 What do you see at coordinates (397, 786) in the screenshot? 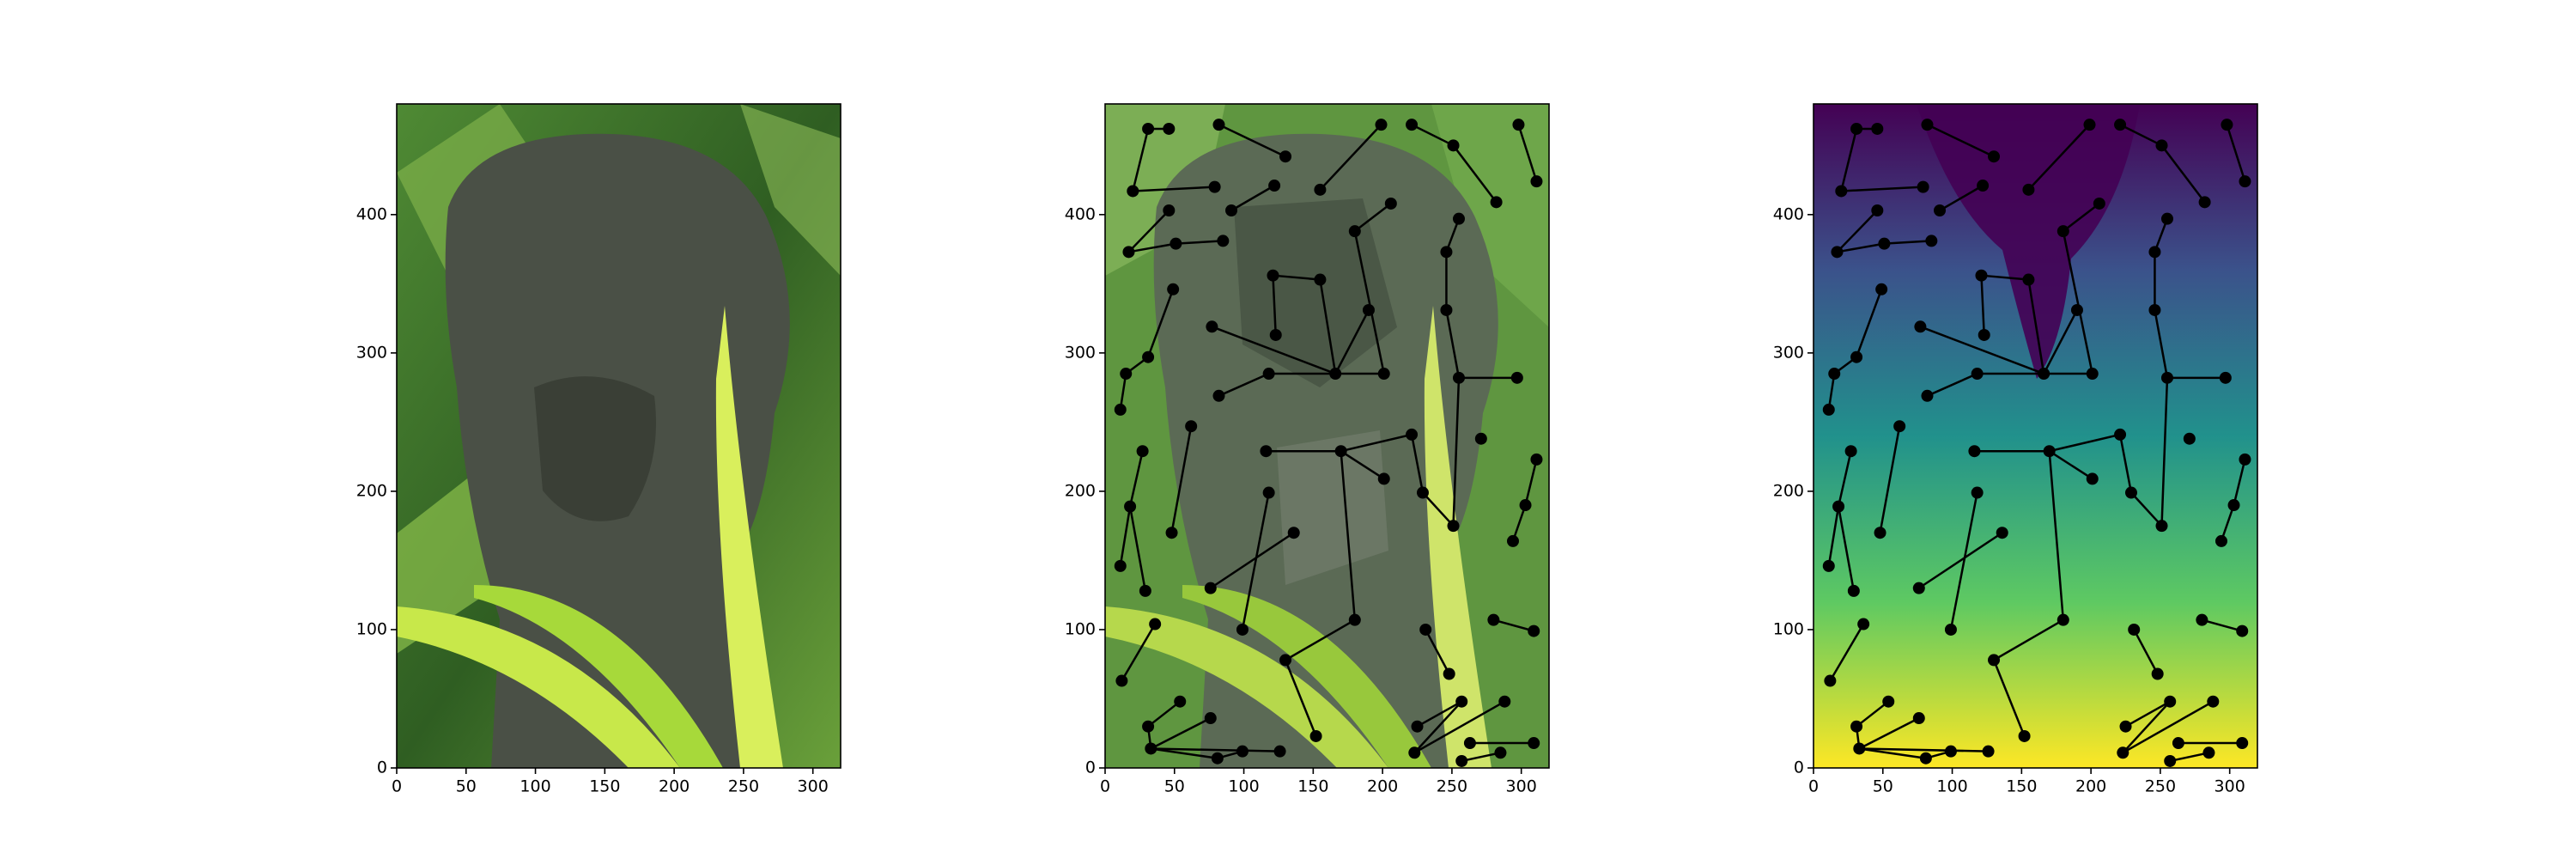
I see `x-tick-label: 0` at bounding box center [397, 786].